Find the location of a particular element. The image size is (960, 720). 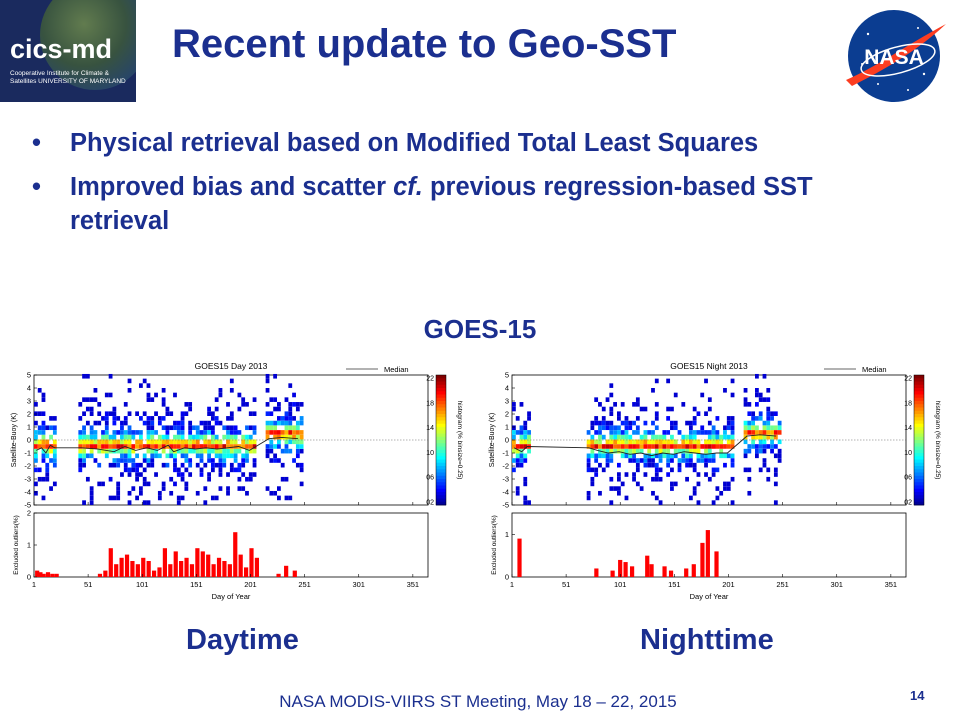

y-tick-label: -5 is located at coordinates (505, 505).